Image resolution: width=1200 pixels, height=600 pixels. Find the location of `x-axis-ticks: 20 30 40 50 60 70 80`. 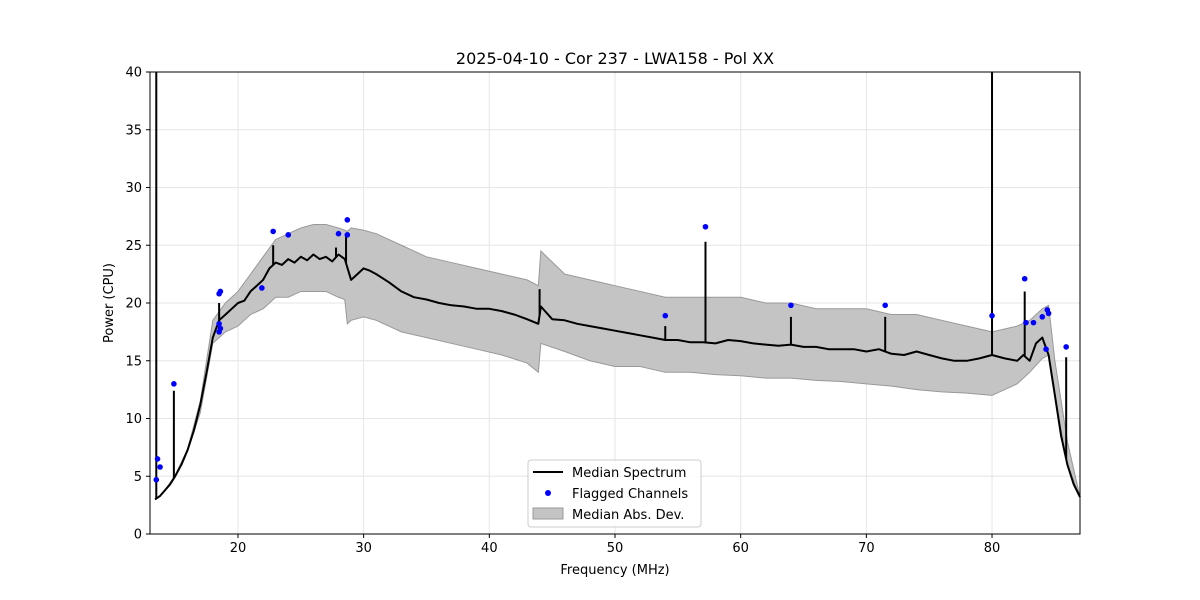

x-axis-ticks: 20 30 40 50 60 70 80 is located at coordinates (615, 545).